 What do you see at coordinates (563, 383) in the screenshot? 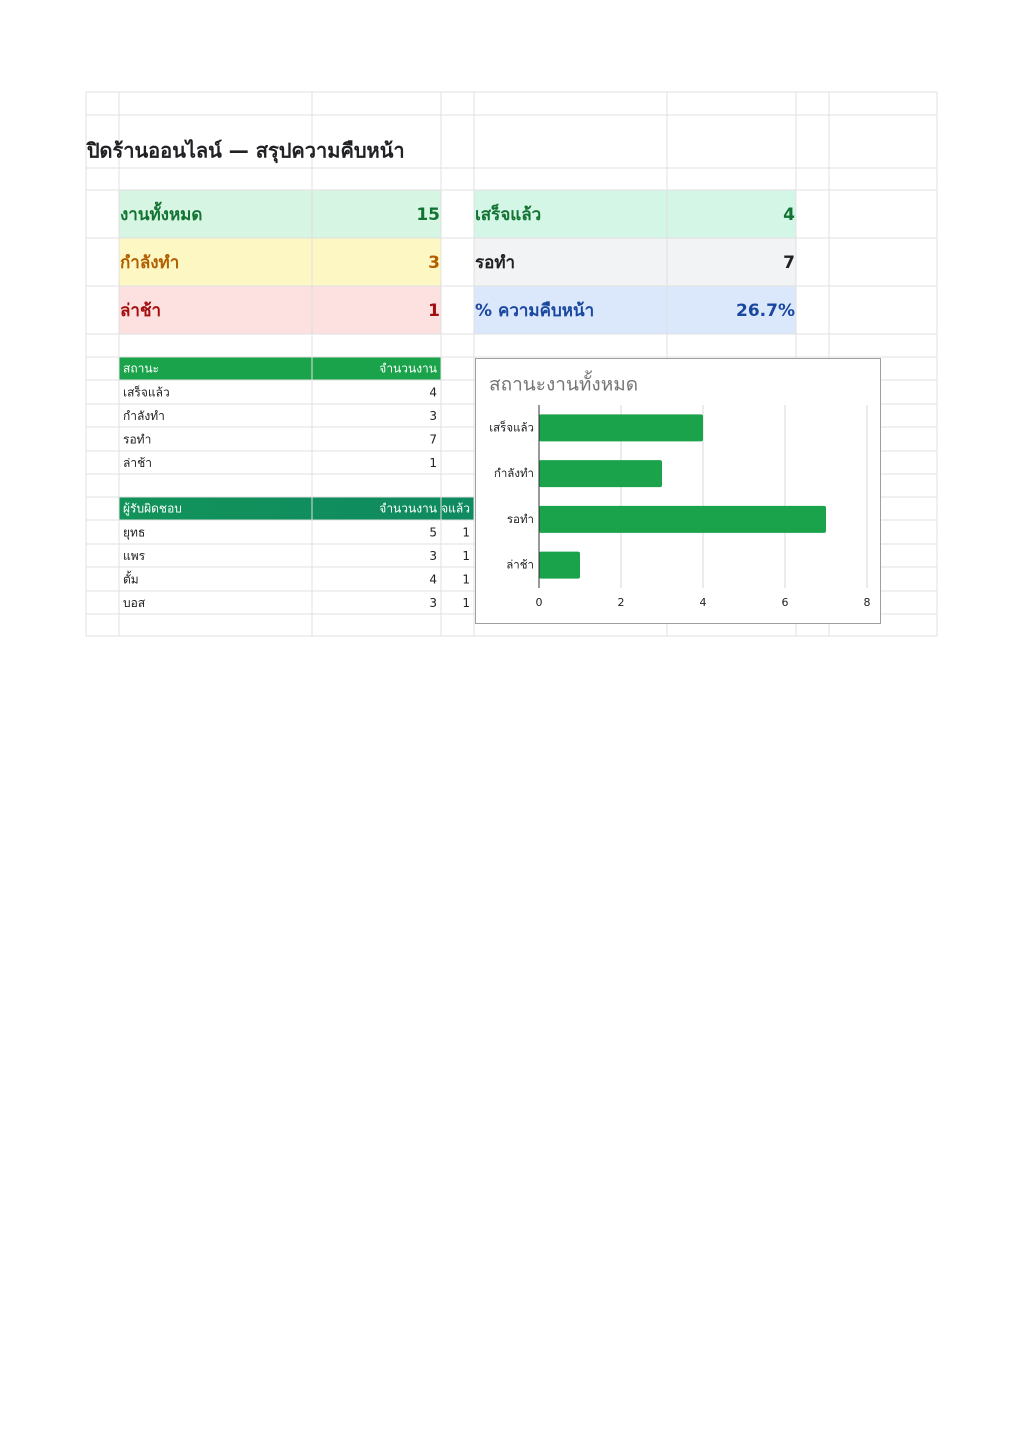
I see `chart-title: สถานะงานทั้งหมด` at bounding box center [563, 383].